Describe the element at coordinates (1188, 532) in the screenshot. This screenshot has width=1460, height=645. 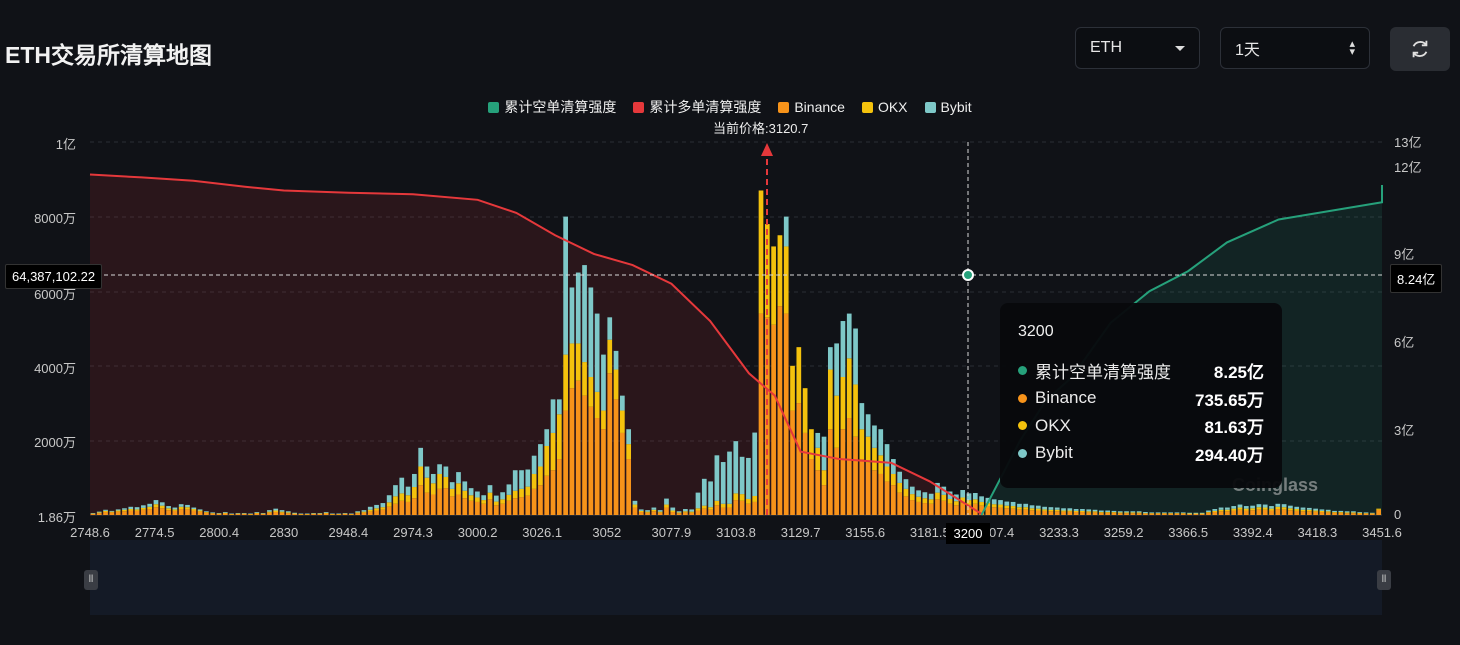
I see `x-tick-label: 3366.5` at that location.